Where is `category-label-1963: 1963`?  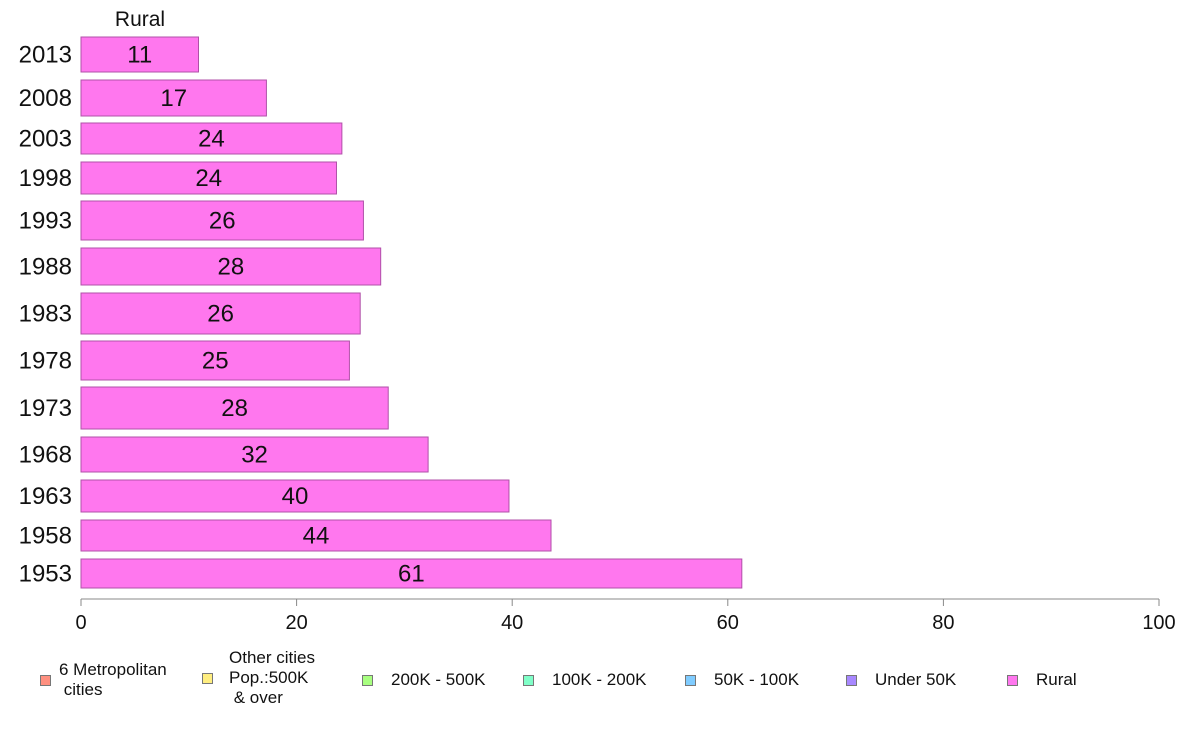
category-label-1963: 1963 is located at coordinates (45, 496).